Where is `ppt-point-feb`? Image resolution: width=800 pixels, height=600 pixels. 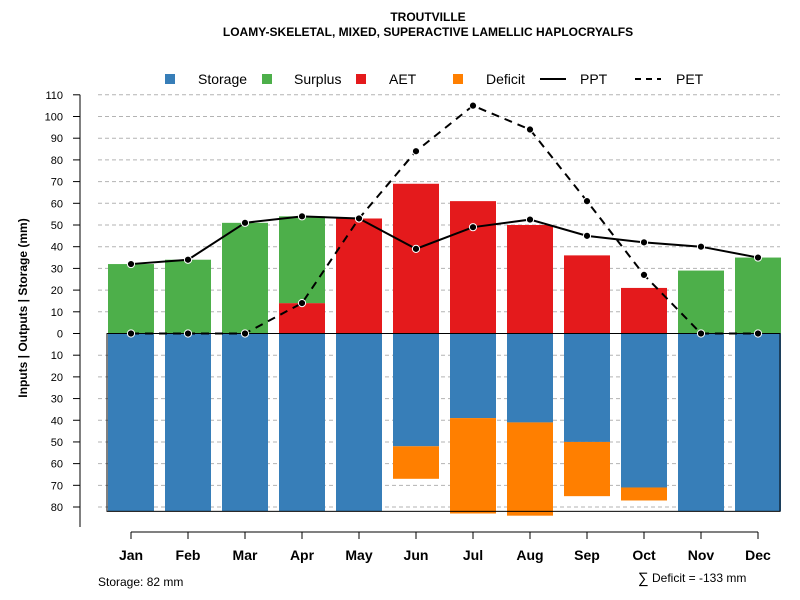
ppt-point-feb is located at coordinates (188, 259).